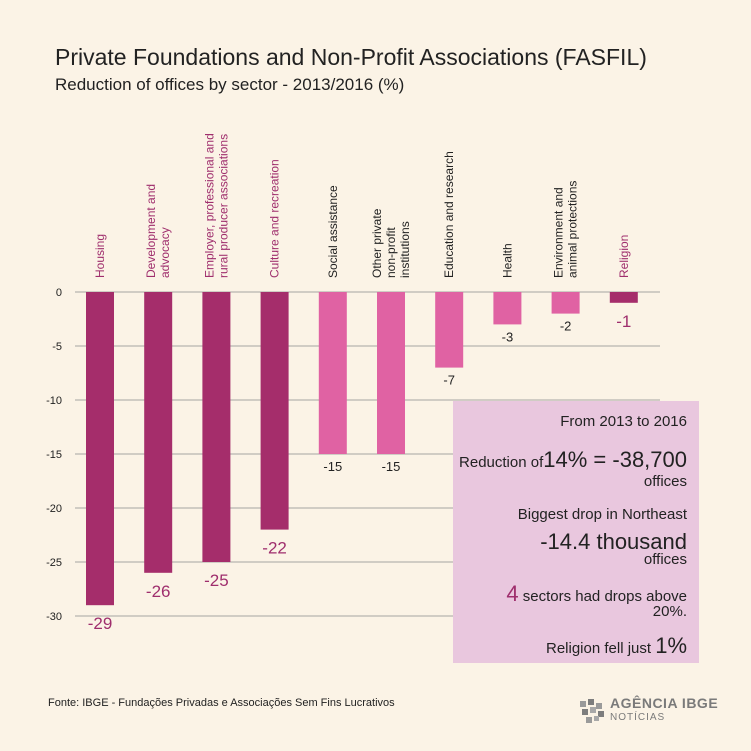 The height and width of the screenshot is (751, 751). What do you see at coordinates (566, 326) in the screenshot?
I see `data-label: -2` at bounding box center [566, 326].